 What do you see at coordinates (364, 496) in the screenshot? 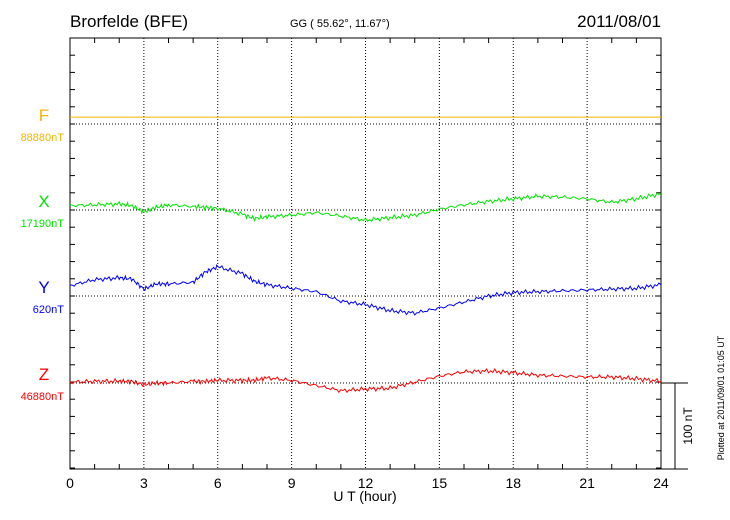
I see `x-axis-label: U T (hour)` at bounding box center [364, 496].